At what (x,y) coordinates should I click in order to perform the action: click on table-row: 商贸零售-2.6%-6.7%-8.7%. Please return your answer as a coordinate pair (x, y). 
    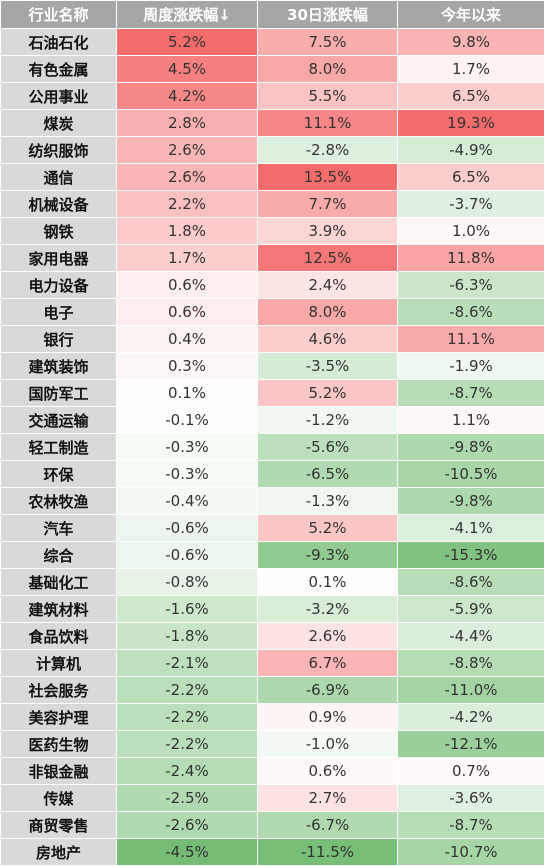
    Looking at the image, I should click on (272, 825).